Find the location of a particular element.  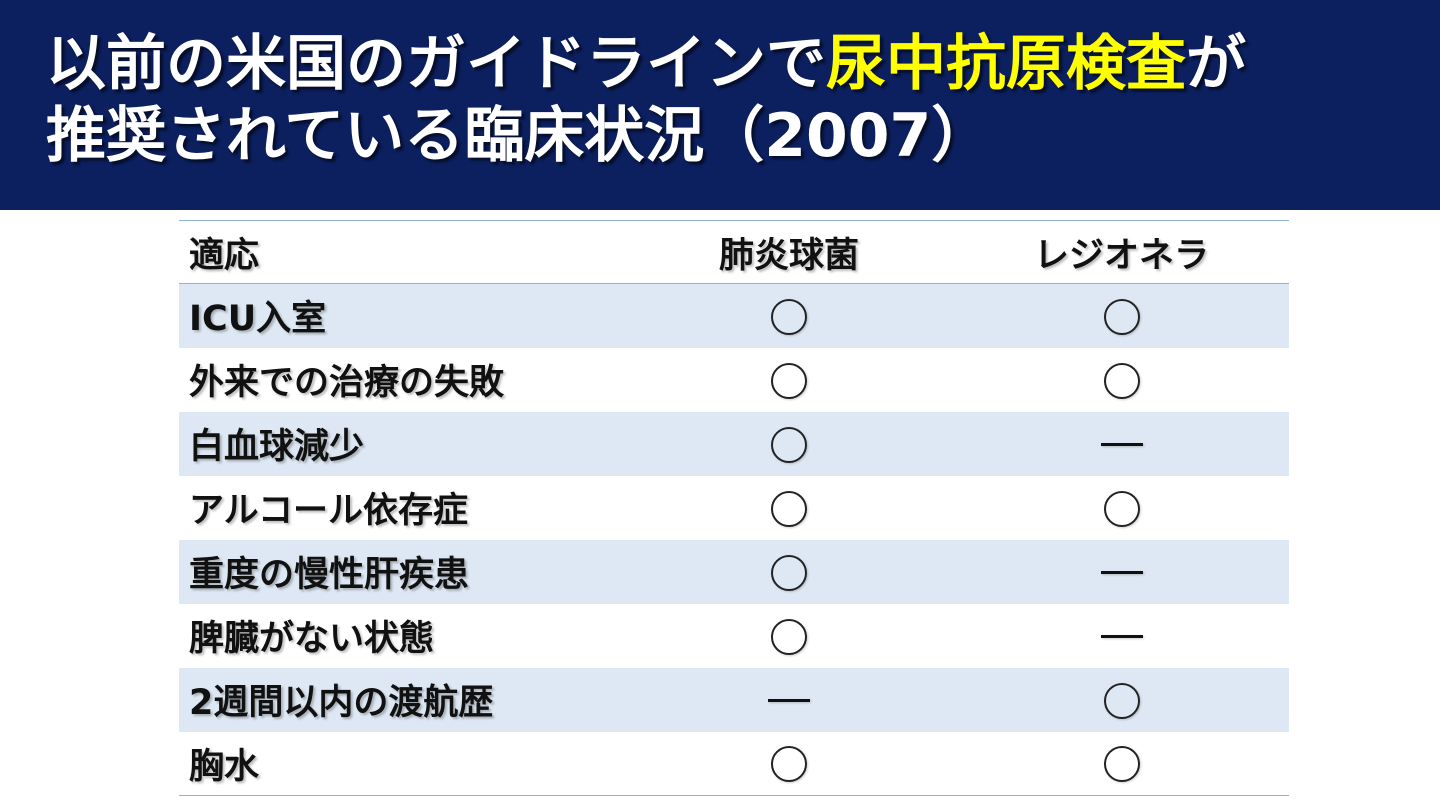

indication-cell: 重度の慢性肝疾患 is located at coordinates (329, 575).